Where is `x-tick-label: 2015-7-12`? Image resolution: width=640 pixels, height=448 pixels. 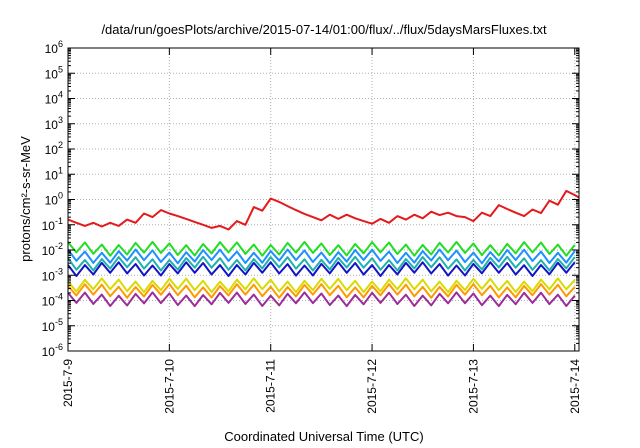 x-tick-label: 2015-7-12 is located at coordinates (372, 386).